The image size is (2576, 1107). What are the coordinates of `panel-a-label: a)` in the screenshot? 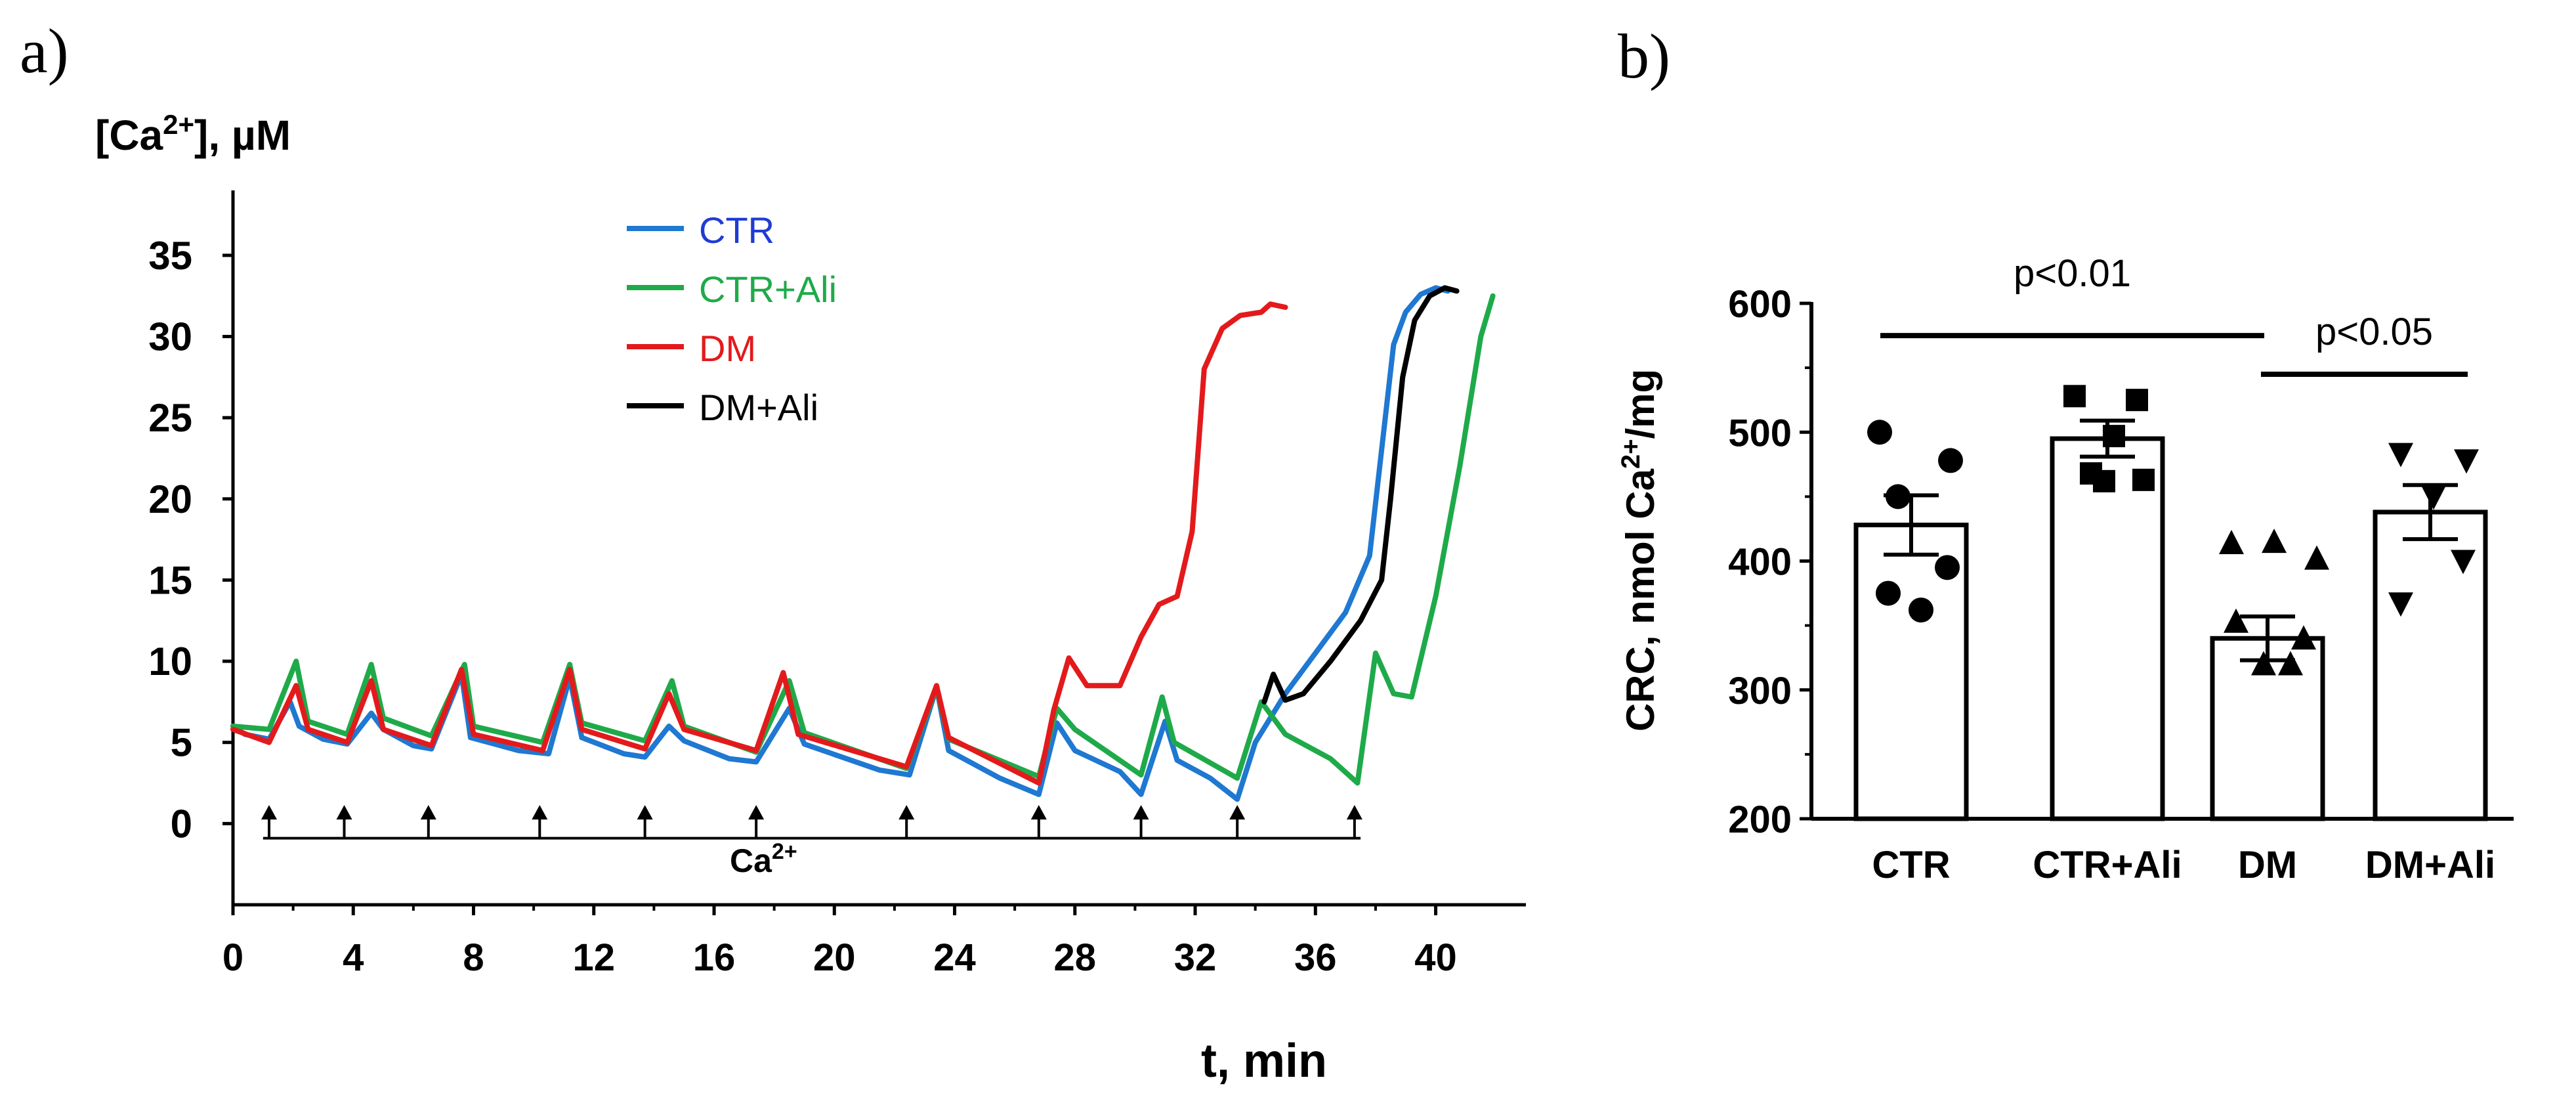 It's located at (44, 51).